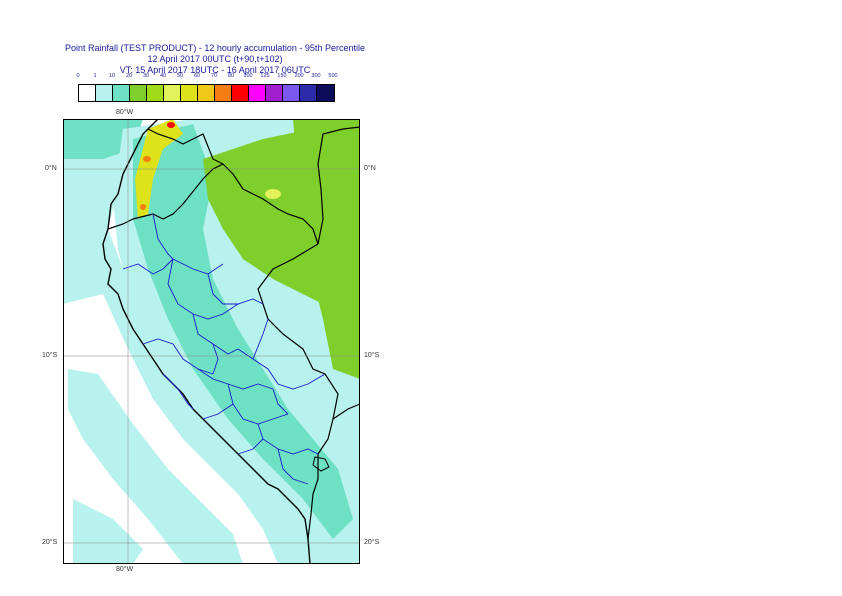 Image resolution: width=842 pixels, height=596 pixels. What do you see at coordinates (108, 531) in the screenshot?
I see `ocean-rain-band-south` at bounding box center [108, 531].